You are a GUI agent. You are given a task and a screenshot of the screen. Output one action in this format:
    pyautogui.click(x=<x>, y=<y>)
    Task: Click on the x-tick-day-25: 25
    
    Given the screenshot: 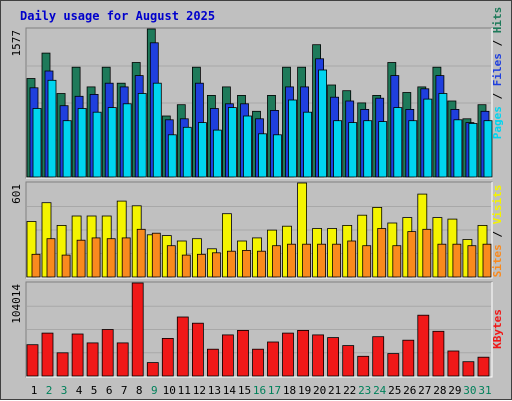 What is the action you would take?
    pyautogui.click(x=394, y=390)
    